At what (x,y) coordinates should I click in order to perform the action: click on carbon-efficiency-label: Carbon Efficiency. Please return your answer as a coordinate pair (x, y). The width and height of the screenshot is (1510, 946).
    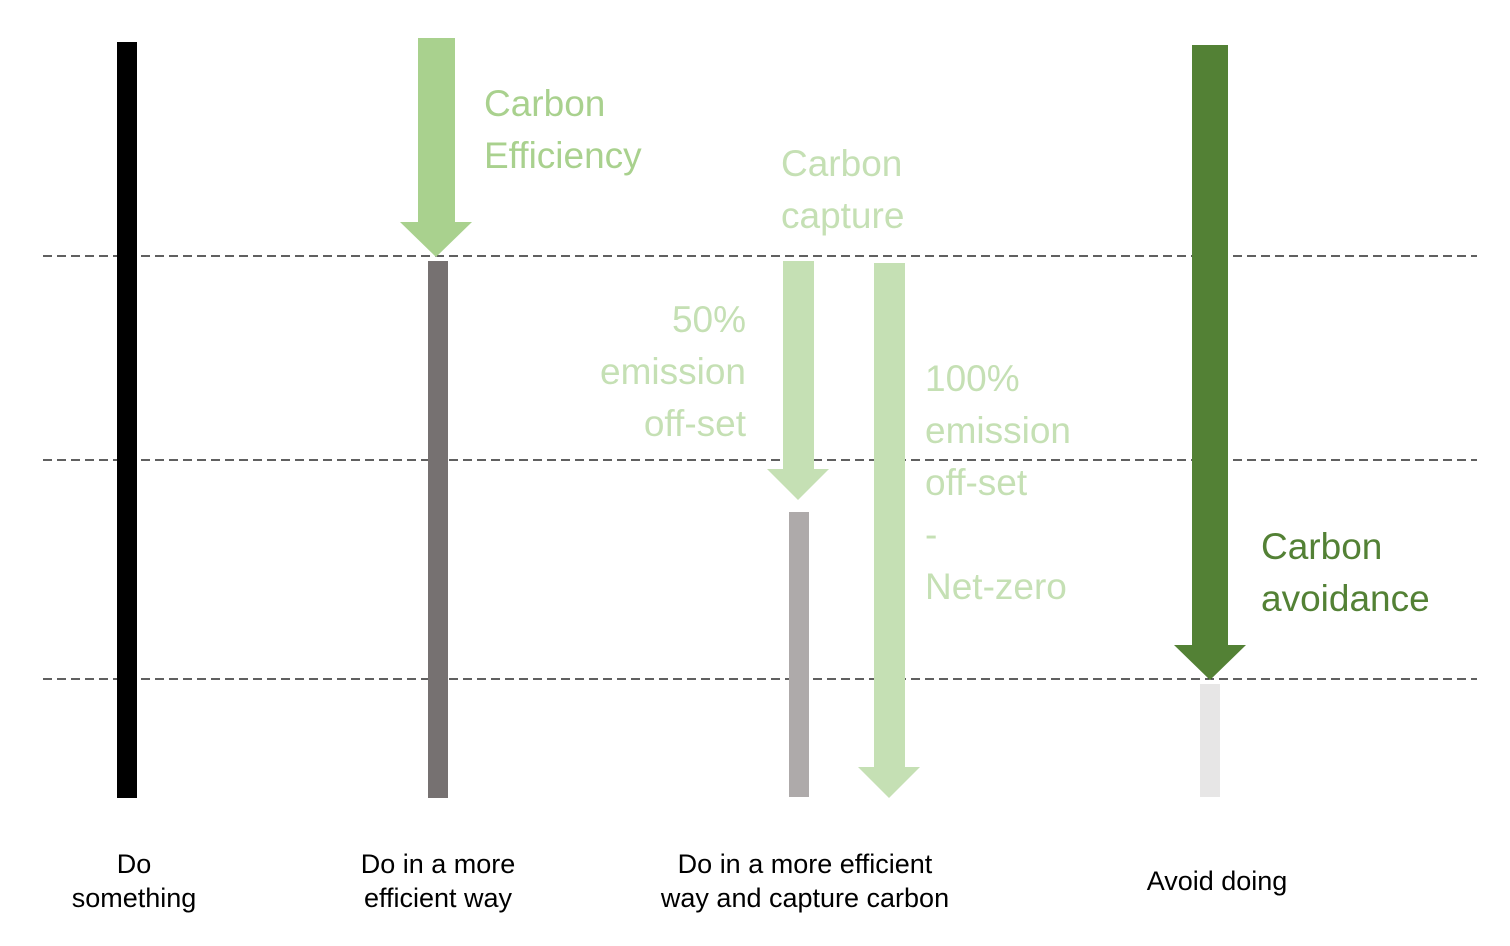
    Looking at the image, I should click on (563, 129).